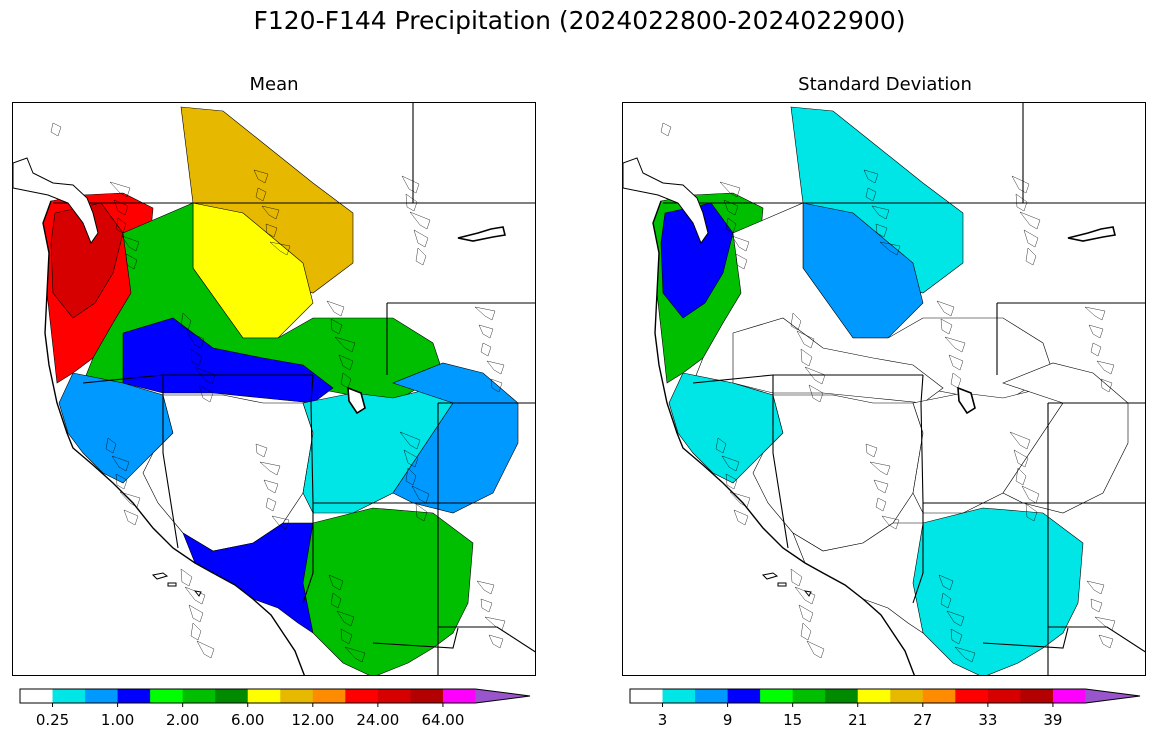 The height and width of the screenshot is (741, 1159). I want to click on std-panel-title: Standard Deviation, so click(885, 84).